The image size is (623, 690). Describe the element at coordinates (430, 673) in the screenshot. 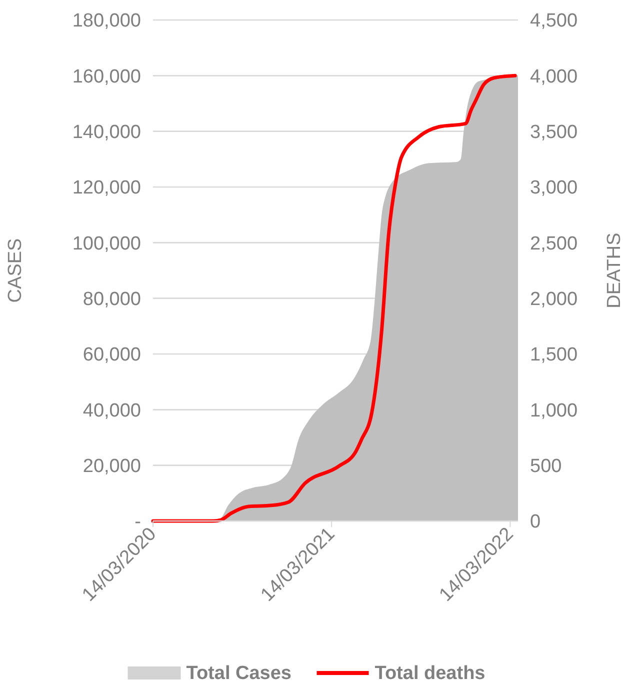

I see `legend-label: Total deaths` at that location.